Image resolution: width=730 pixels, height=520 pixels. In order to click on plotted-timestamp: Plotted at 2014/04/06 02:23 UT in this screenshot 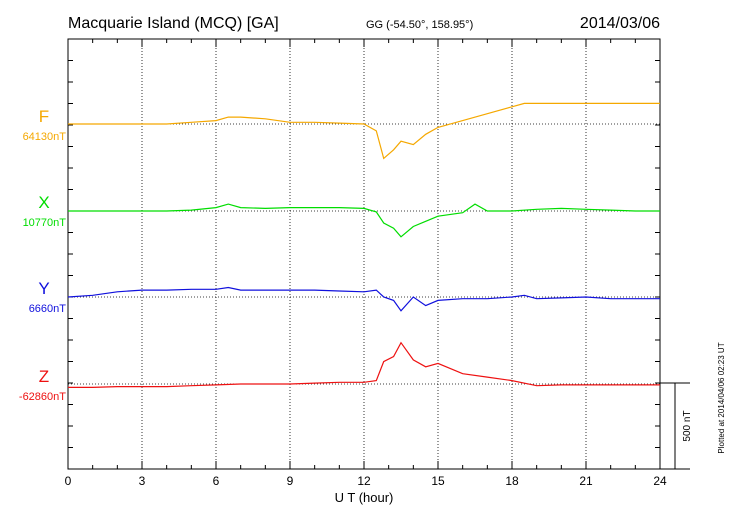, I will do `click(721, 397)`.